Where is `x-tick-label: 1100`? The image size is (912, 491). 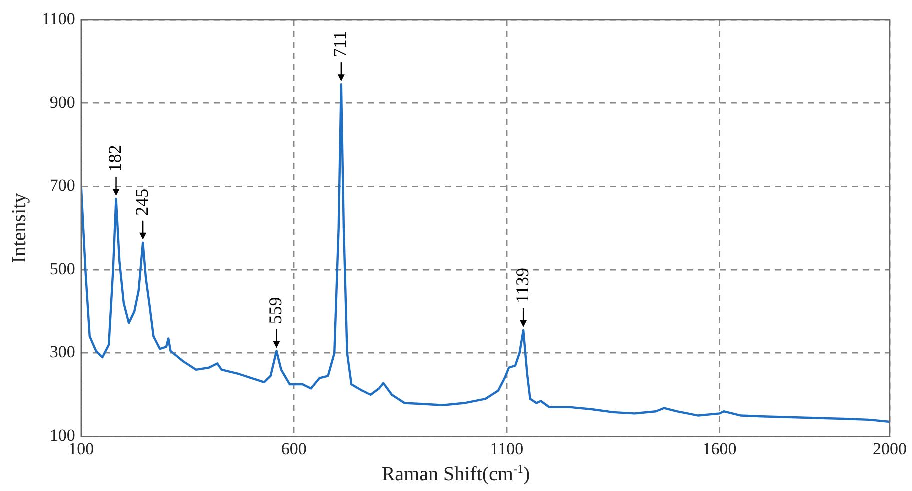
x-tick-label: 1100 is located at coordinates (507, 448).